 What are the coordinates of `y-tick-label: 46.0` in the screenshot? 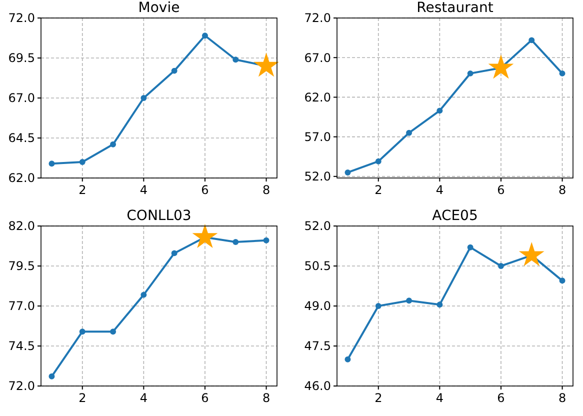 It's located at (317, 386).